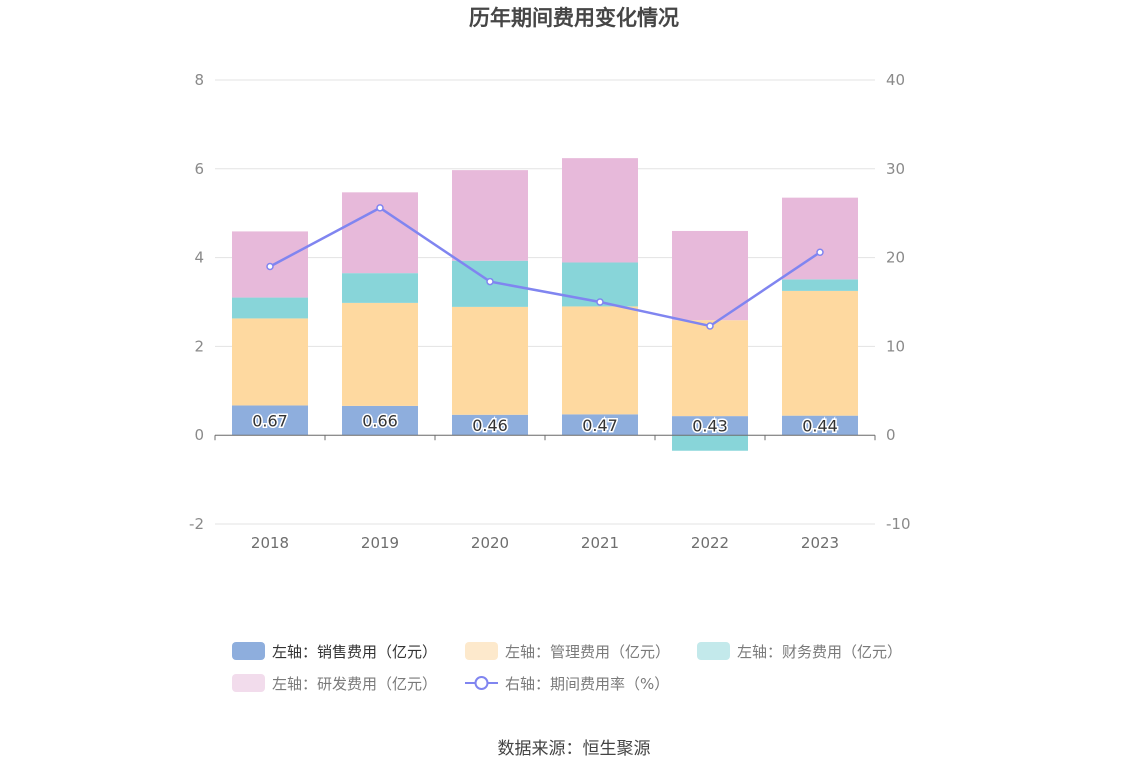 This screenshot has height=776, width=1148. I want to click on legend-item: 左轴：研发费用（亿元）, so click(334, 683).